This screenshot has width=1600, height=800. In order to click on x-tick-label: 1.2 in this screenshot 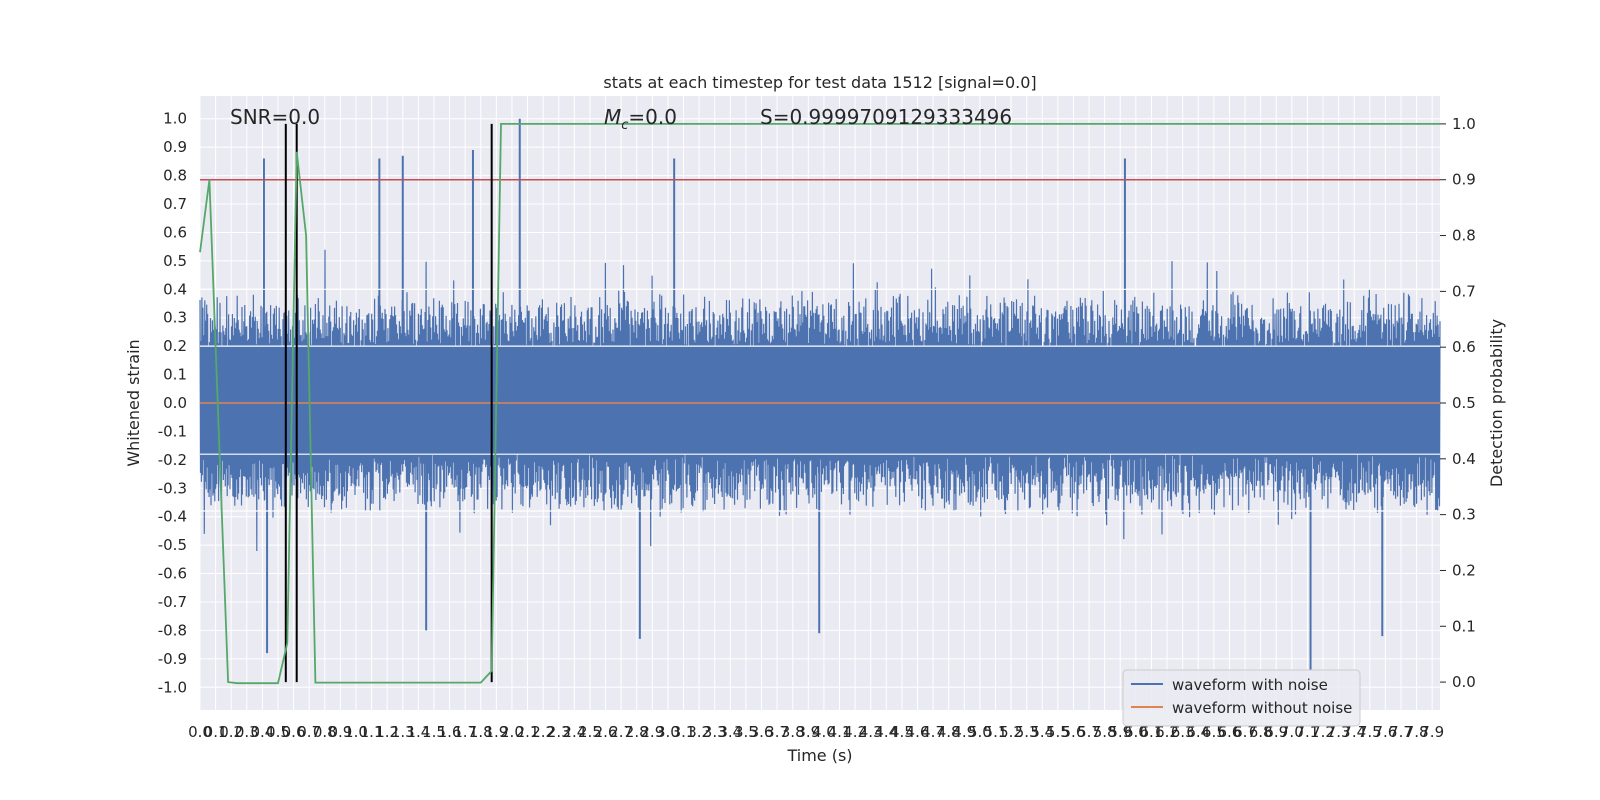, I will do `click(387, 732)`.